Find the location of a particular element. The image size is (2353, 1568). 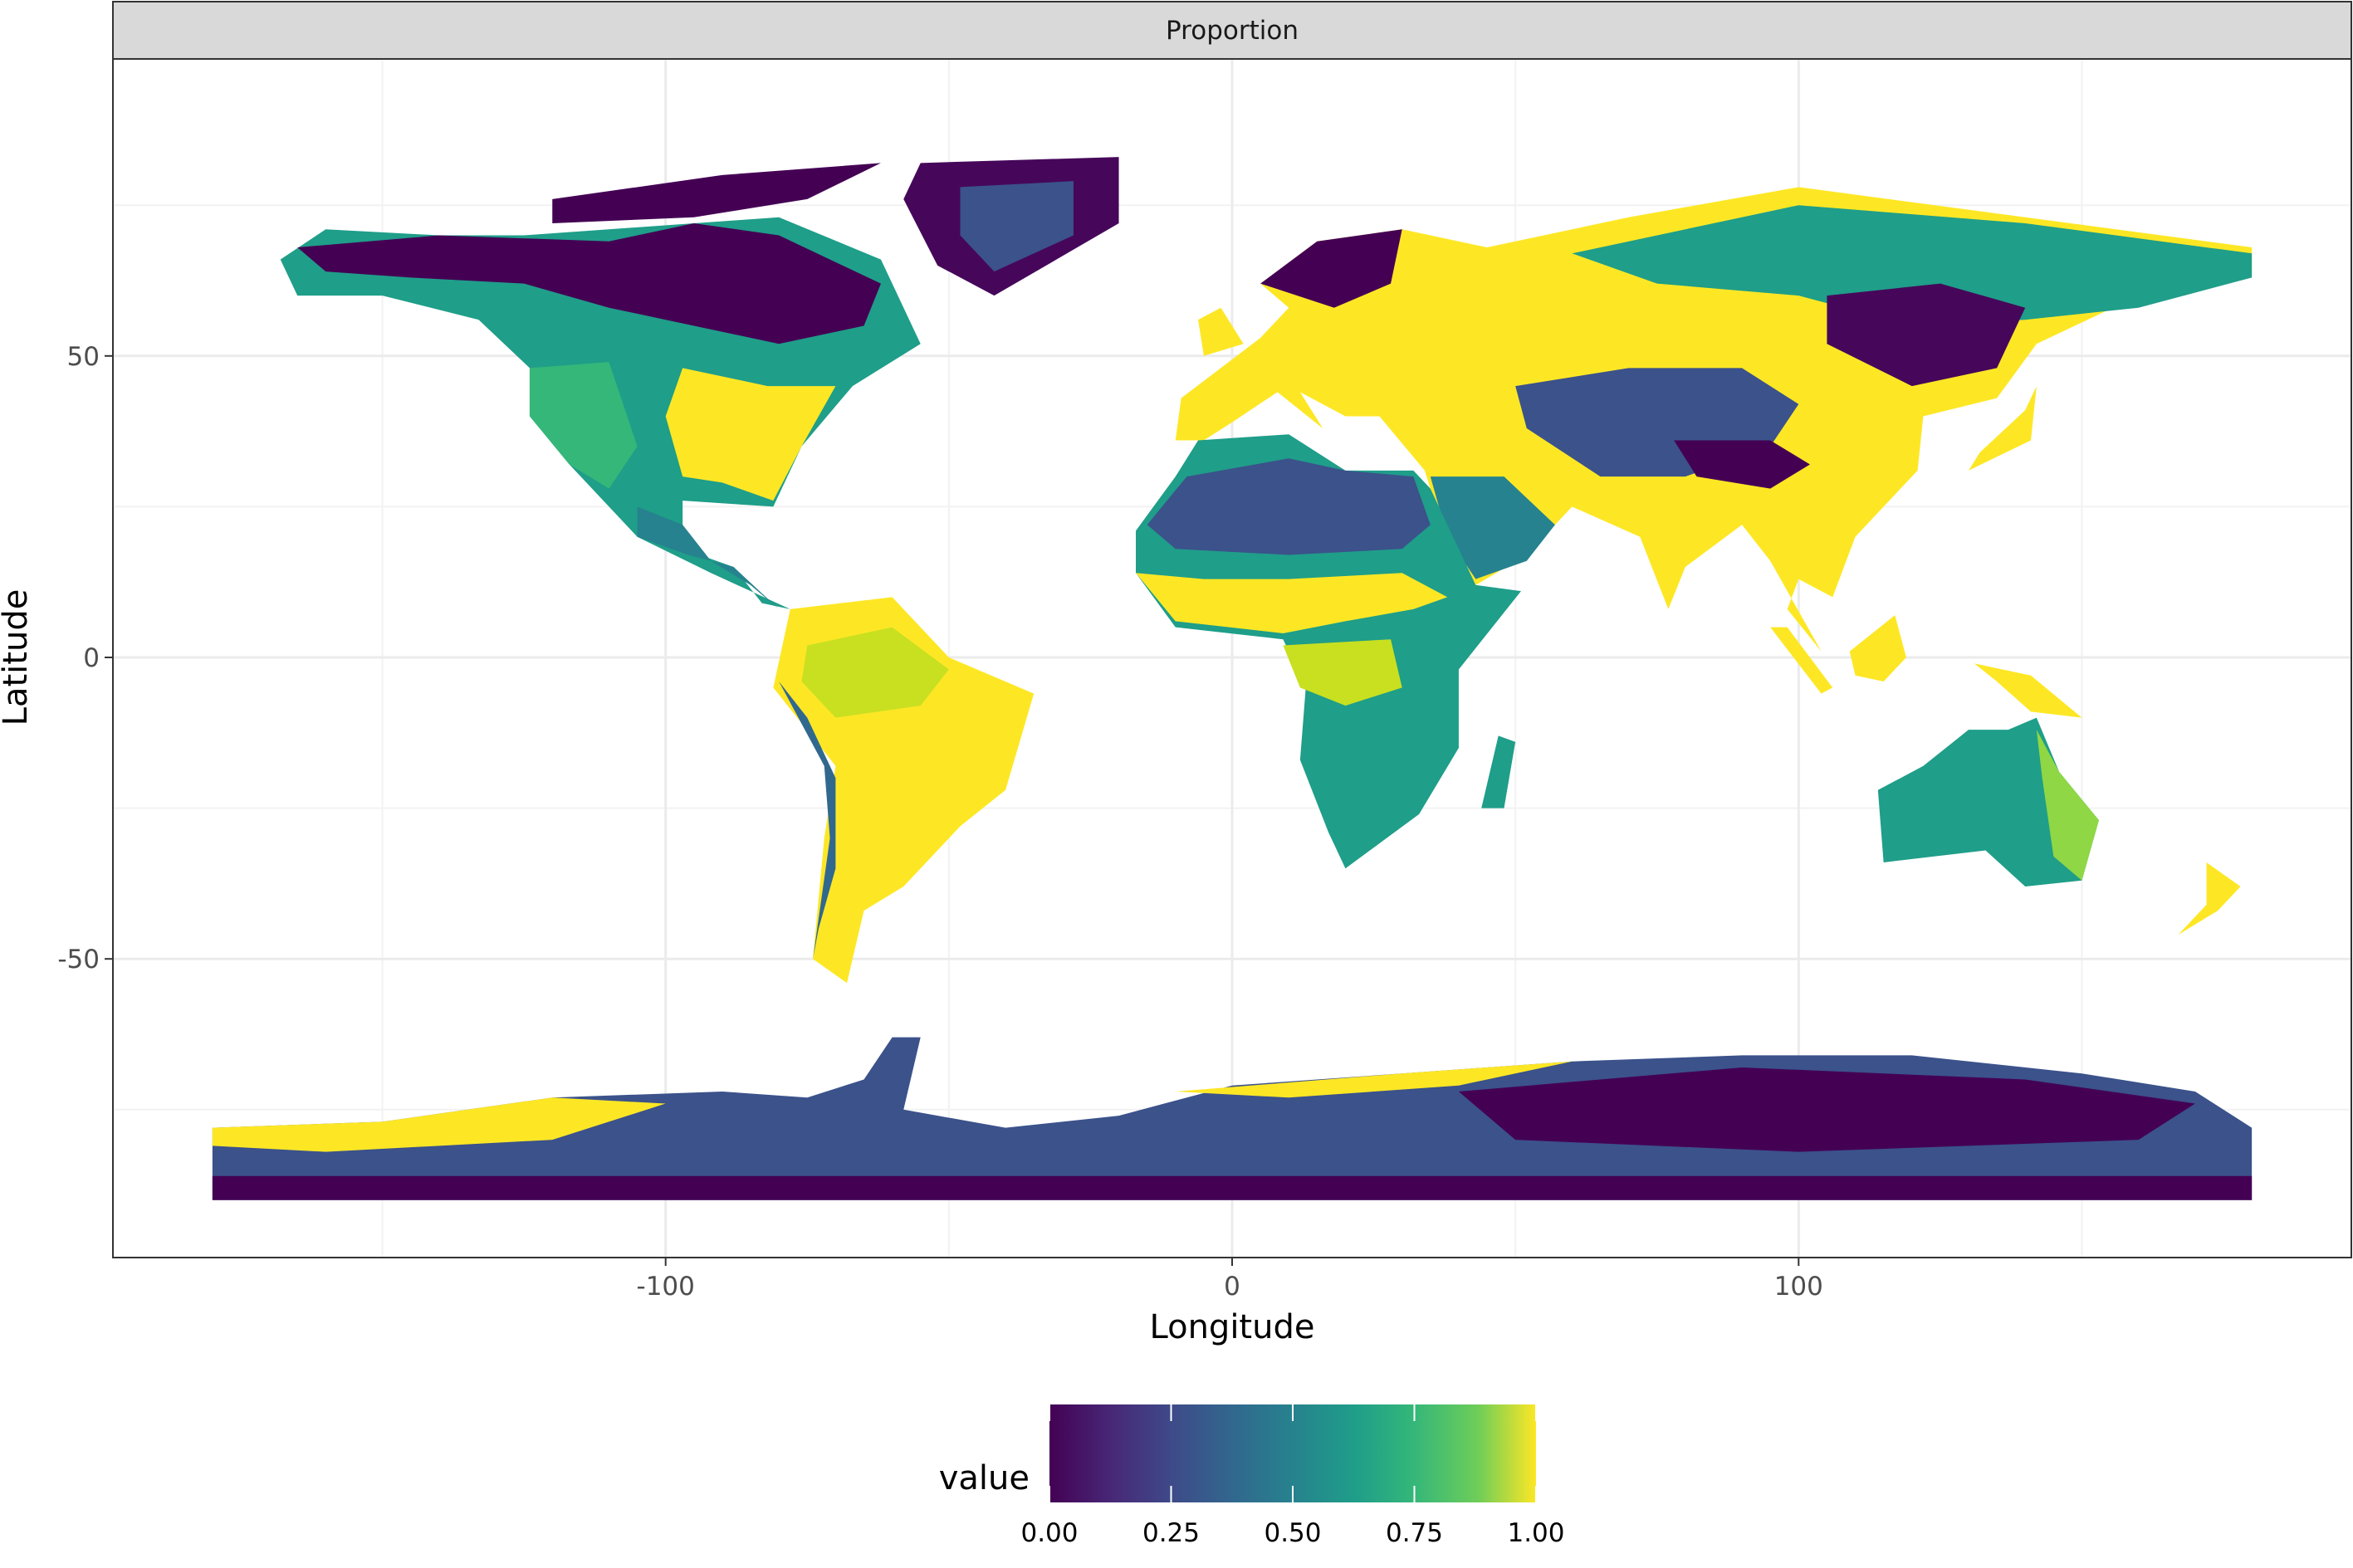

region-greenland-interior is located at coordinates (1017, 226).